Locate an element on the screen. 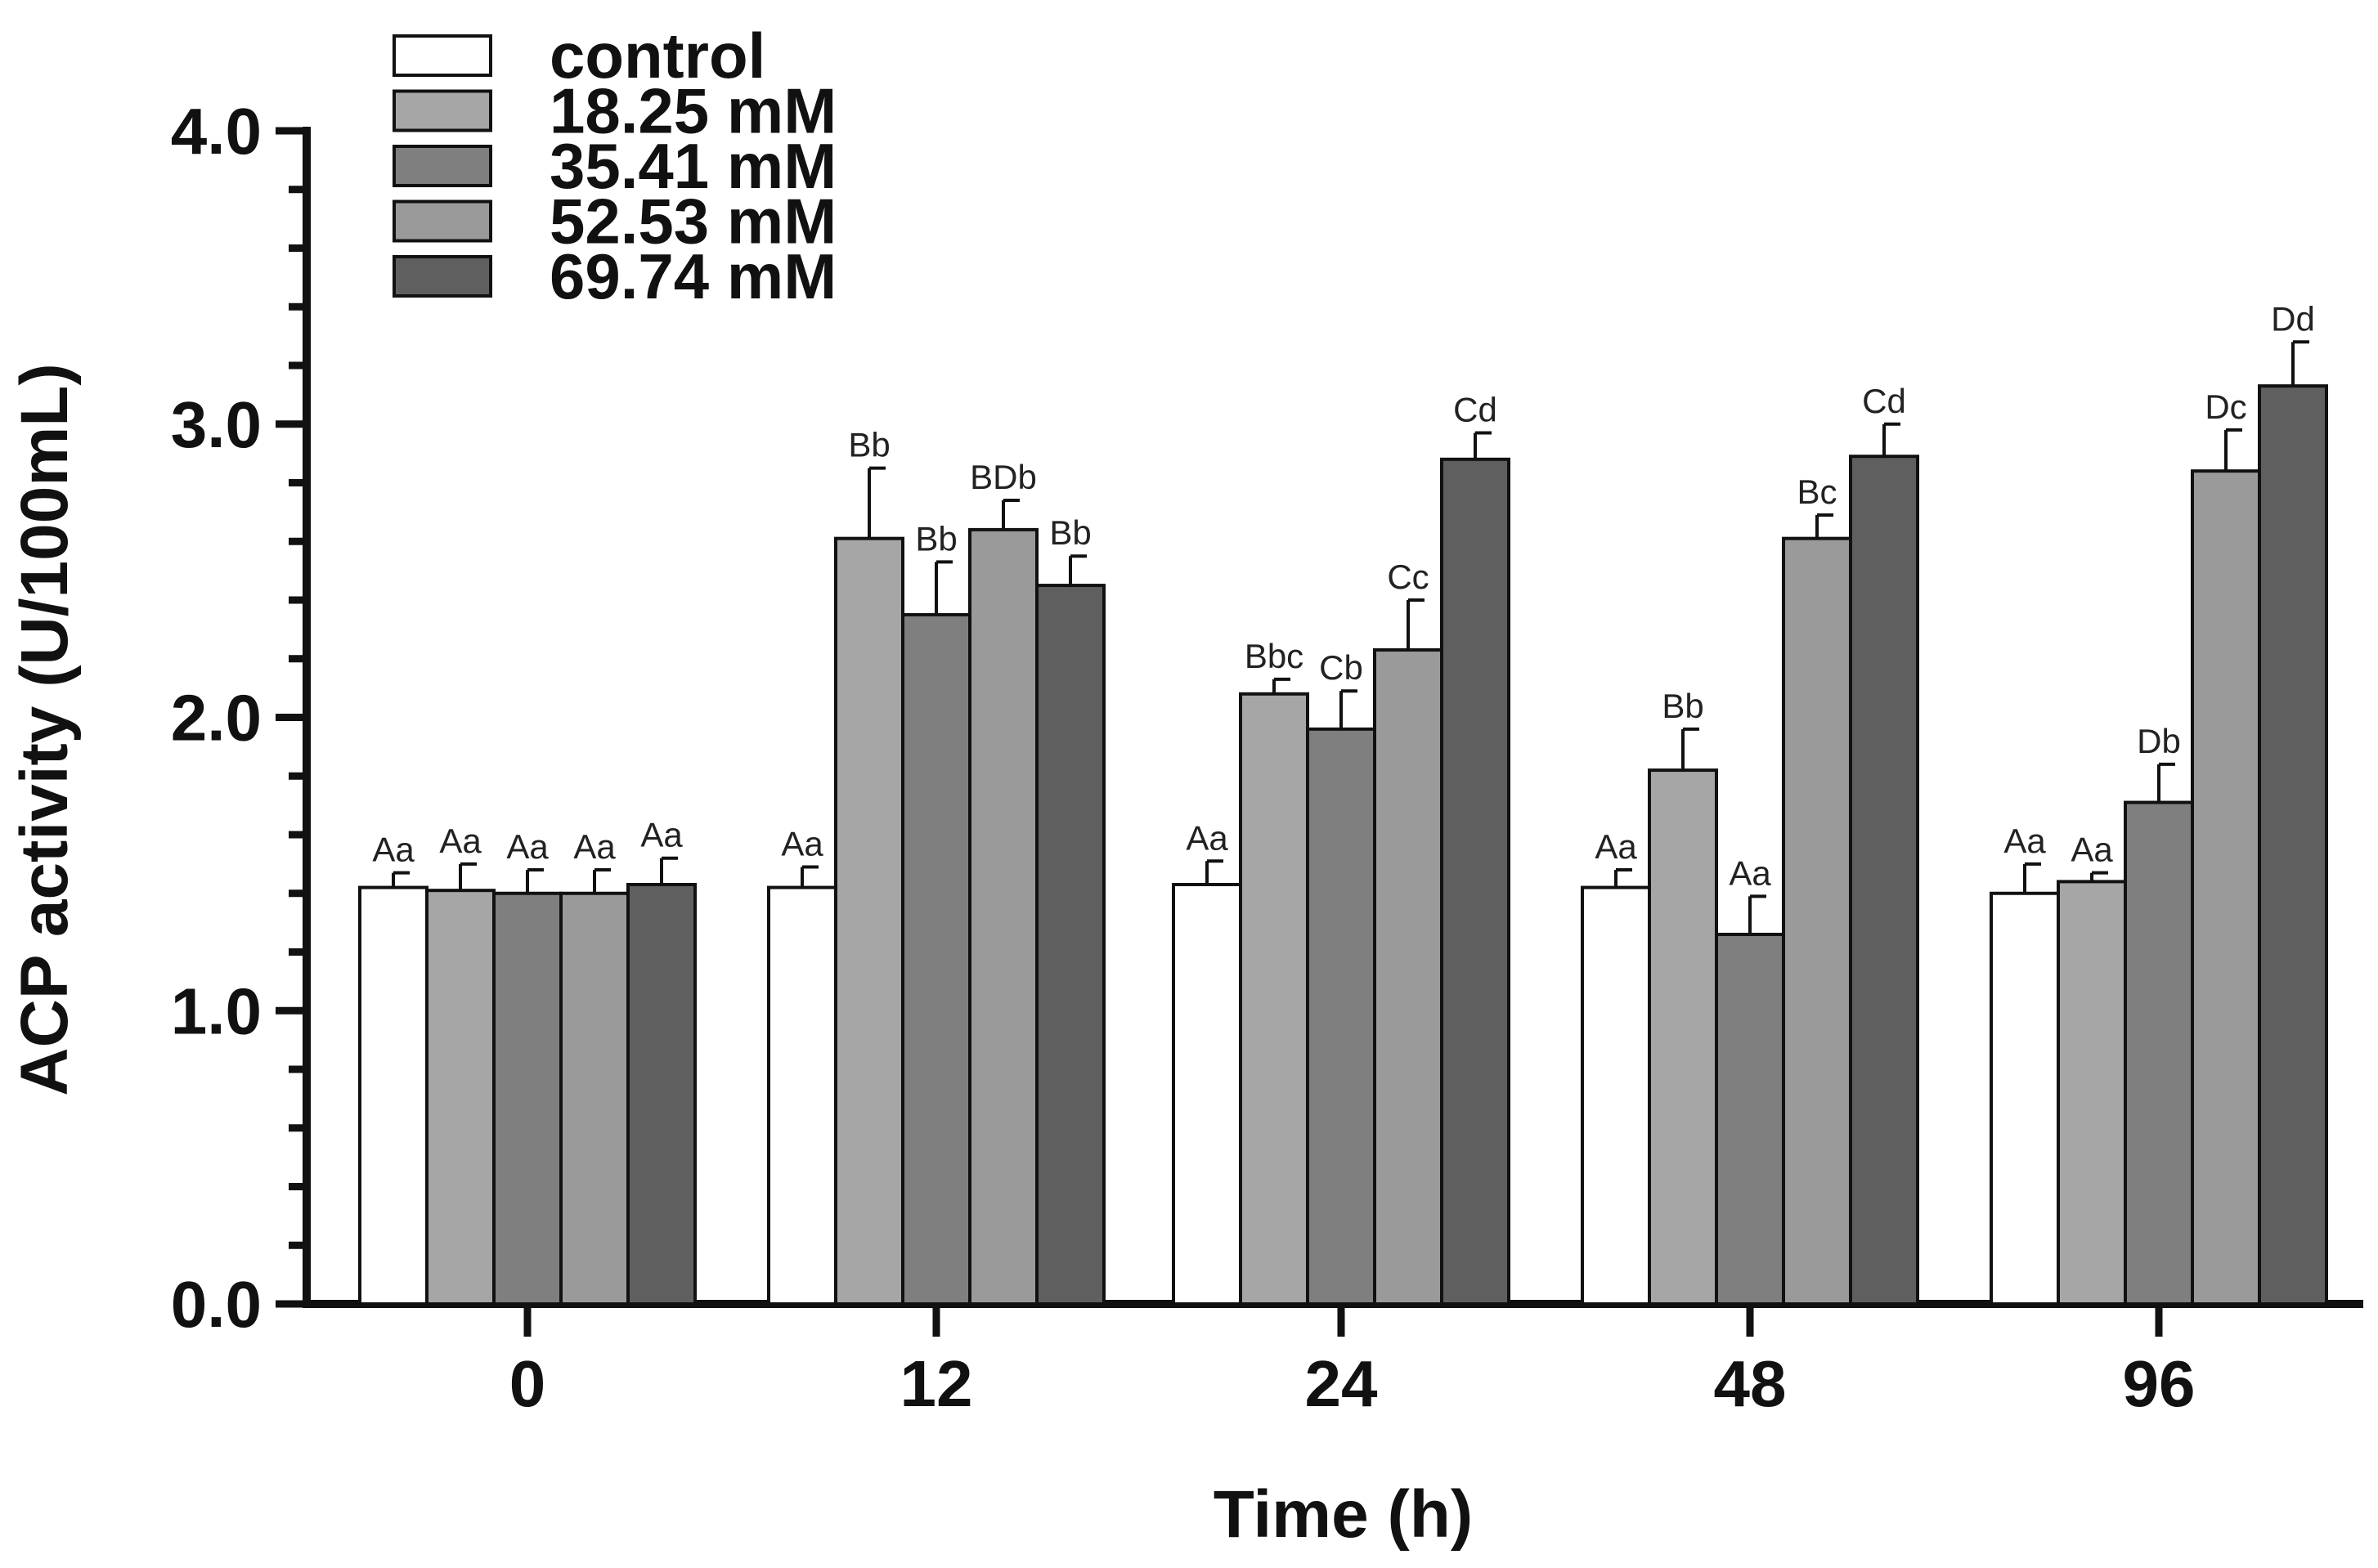 Image resolution: width=2378 pixels, height=1568 pixels. x-tick-label: 0 is located at coordinates (527, 1384).